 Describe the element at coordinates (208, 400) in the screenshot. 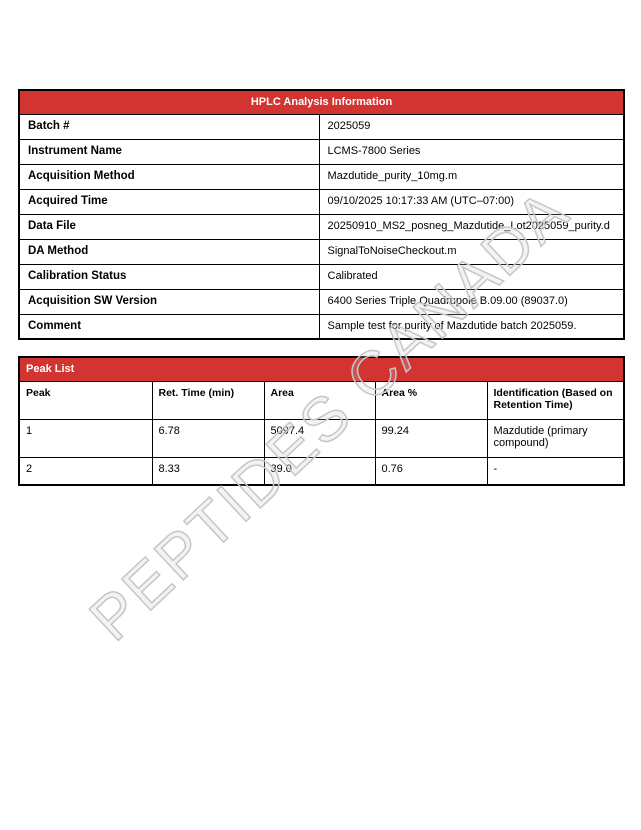

I see `column-header-ret-time: Ret. Time (min)` at that location.